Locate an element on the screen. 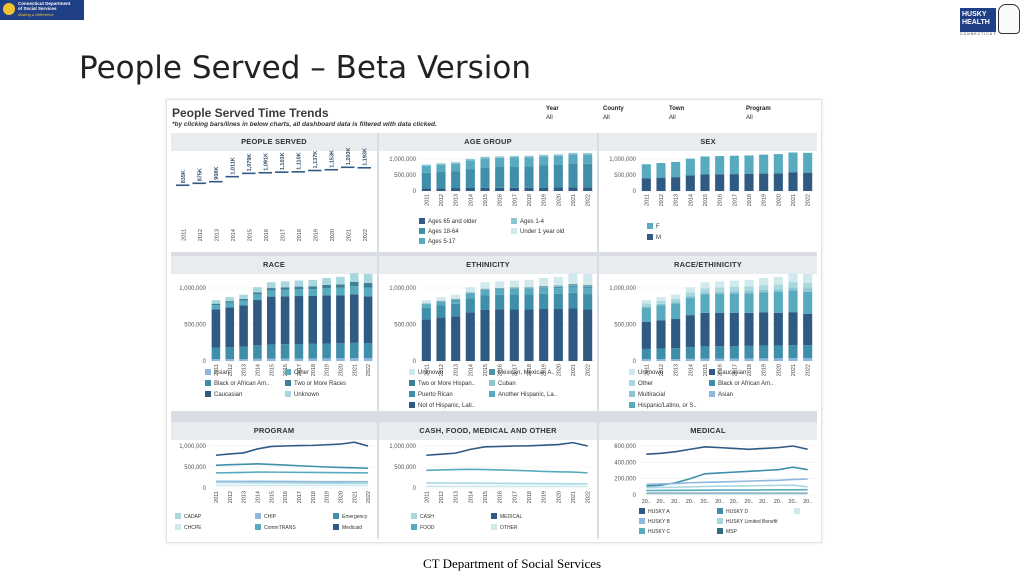 The height and width of the screenshot is (576, 1024). legend-item: Asian is located at coordinates (721, 394).